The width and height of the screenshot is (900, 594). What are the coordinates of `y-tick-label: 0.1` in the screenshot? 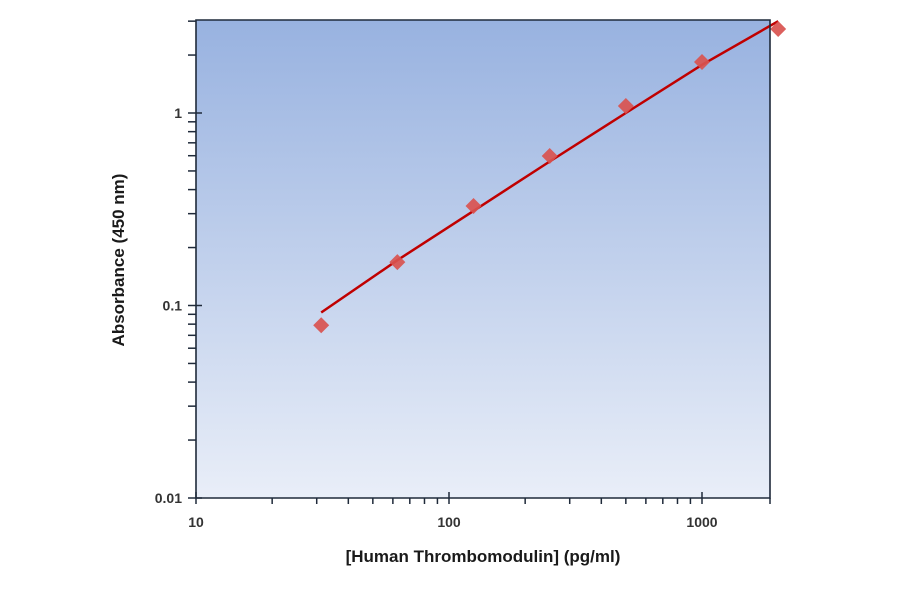 It's located at (173, 306).